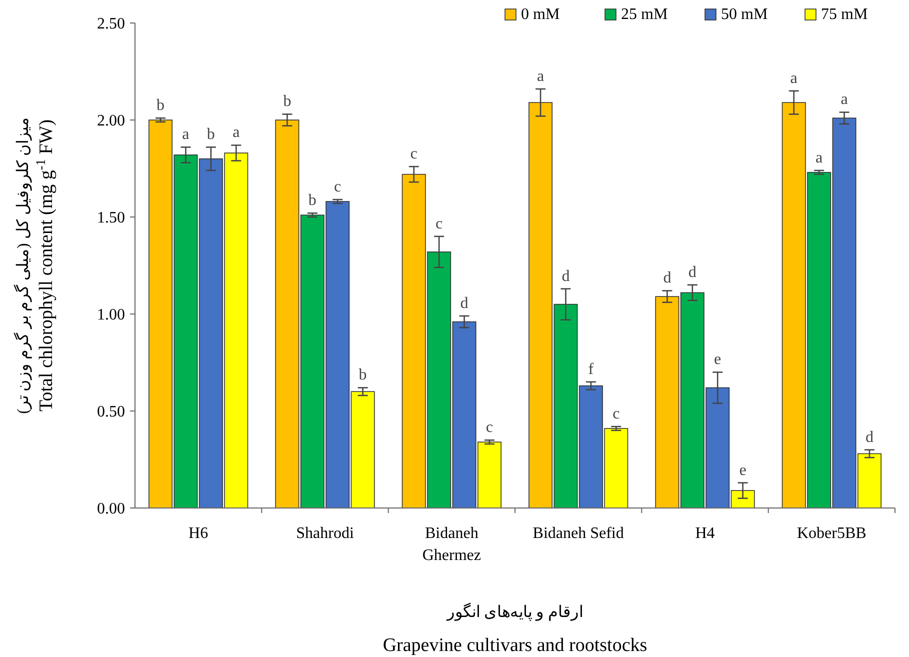  I want to click on text: میزان کلروفیل کل (میلی گرم بر گرم وزن تر), so click(22, 265).